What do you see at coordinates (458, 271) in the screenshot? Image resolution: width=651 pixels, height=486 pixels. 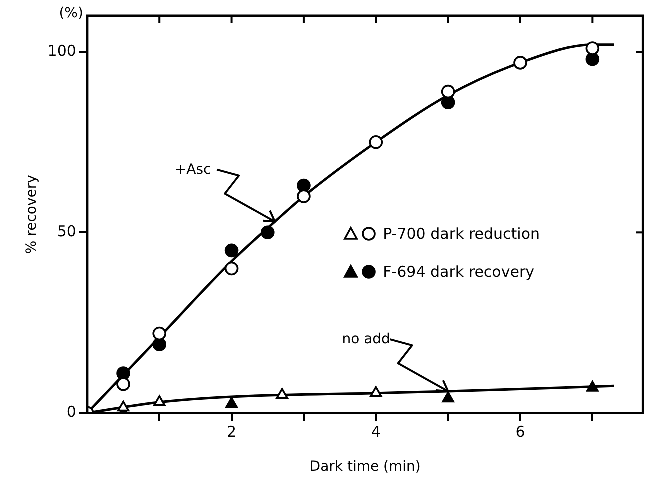 I see `legend-label: F-694 dark recovery` at bounding box center [458, 271].